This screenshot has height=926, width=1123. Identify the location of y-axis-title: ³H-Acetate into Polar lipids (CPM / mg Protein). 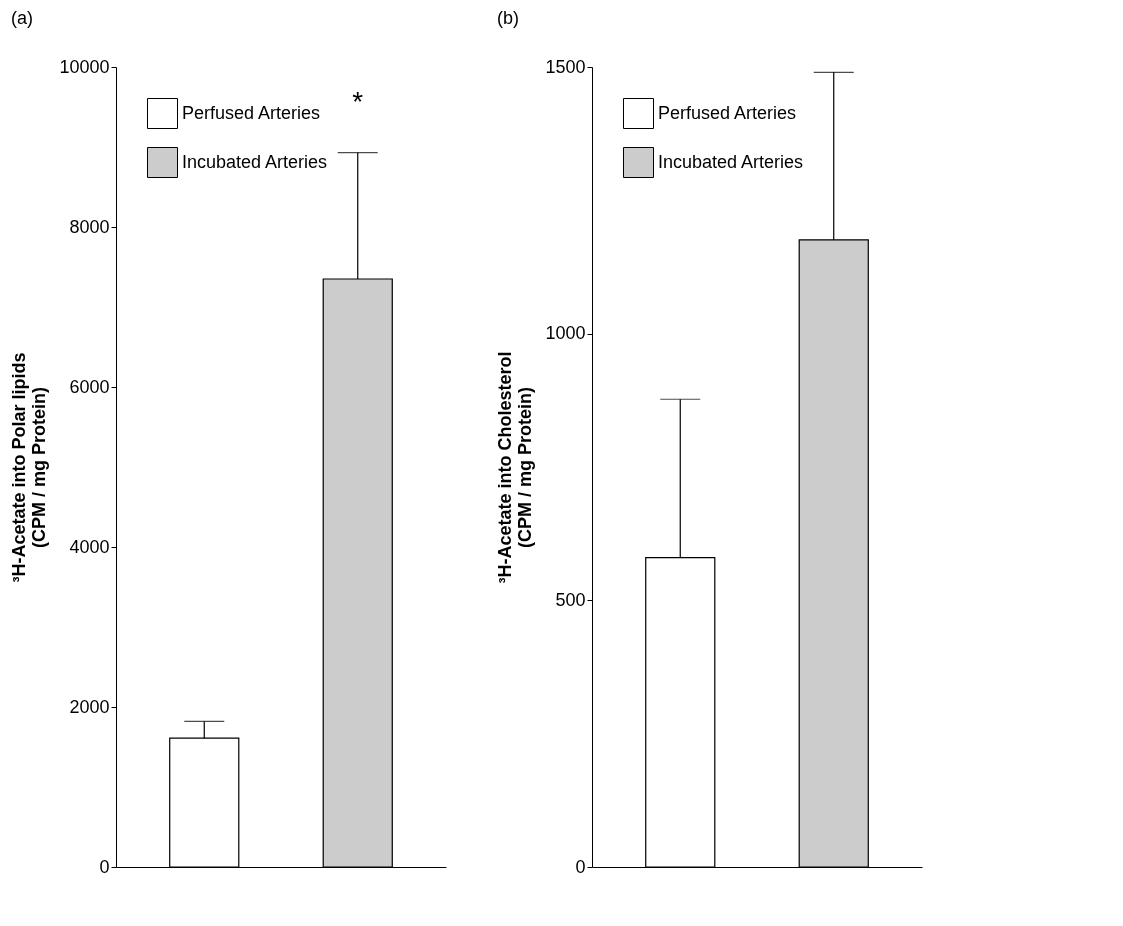
(29, 467).